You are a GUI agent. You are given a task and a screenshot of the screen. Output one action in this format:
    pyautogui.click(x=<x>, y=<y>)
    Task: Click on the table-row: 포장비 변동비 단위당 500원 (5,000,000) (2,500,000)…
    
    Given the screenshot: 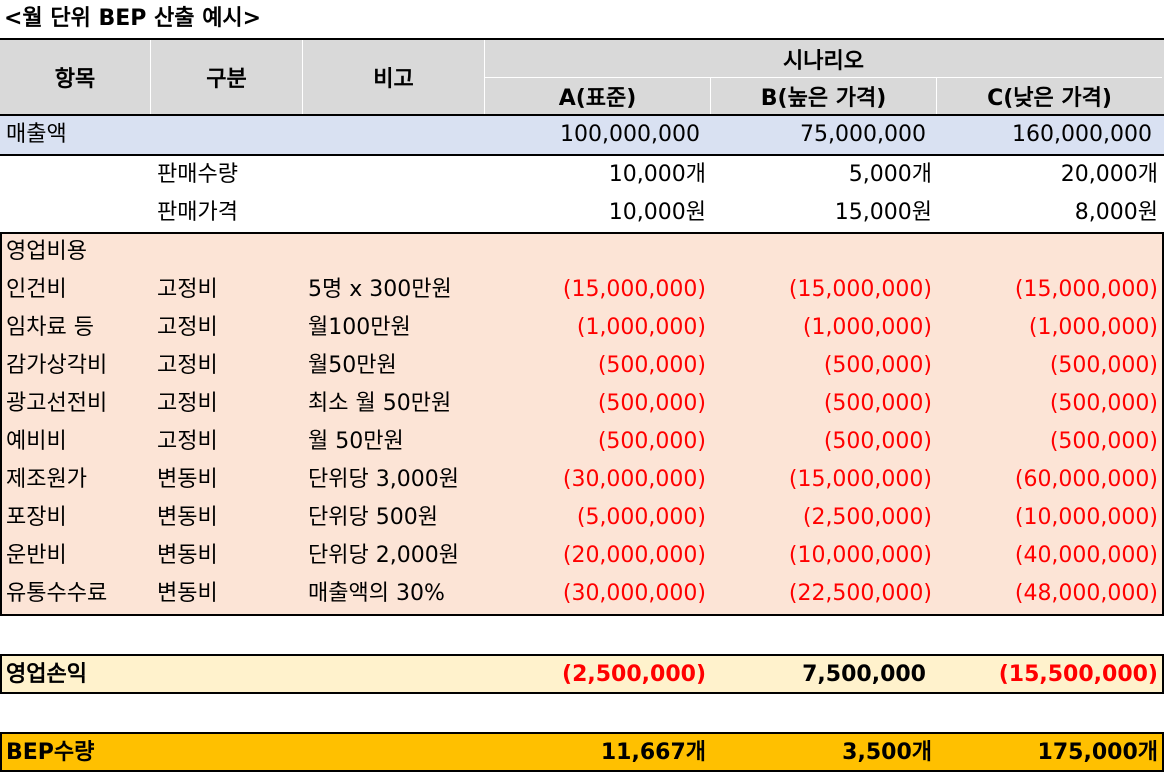 What is the action you would take?
    pyautogui.click(x=582, y=518)
    